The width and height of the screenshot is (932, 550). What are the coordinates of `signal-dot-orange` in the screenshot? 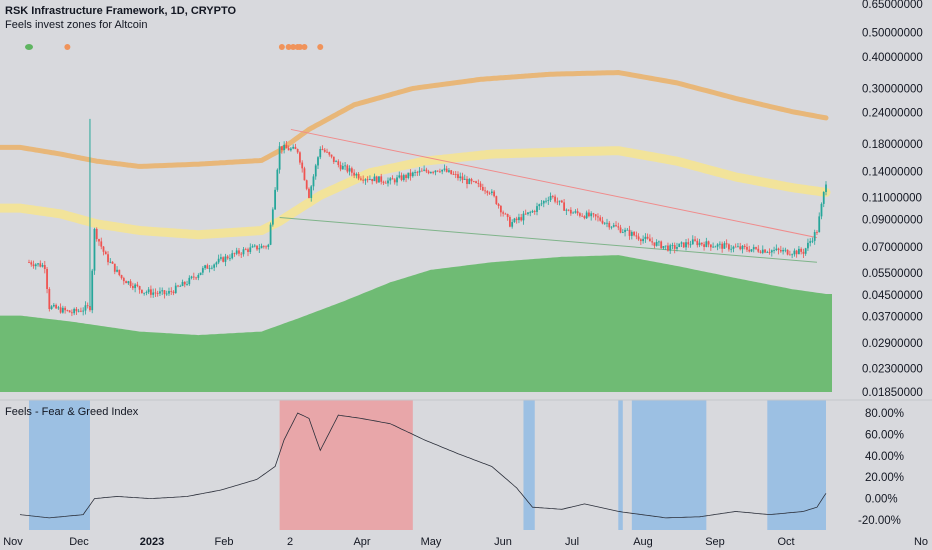 It's located at (67, 47).